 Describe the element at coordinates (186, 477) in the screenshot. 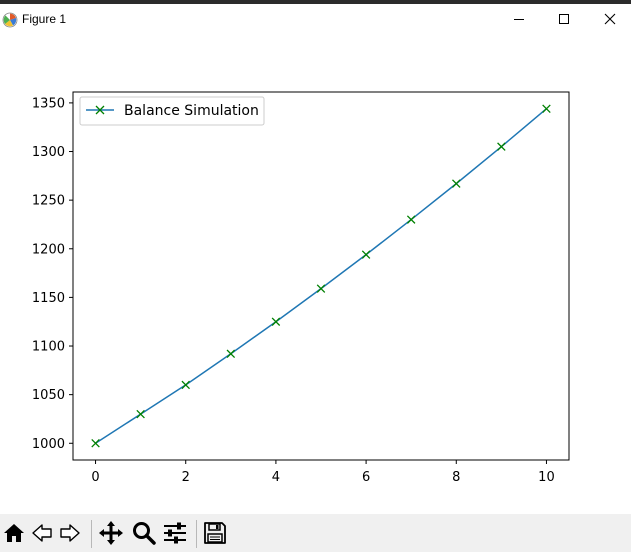

I see `x-tick-label: 2` at that location.